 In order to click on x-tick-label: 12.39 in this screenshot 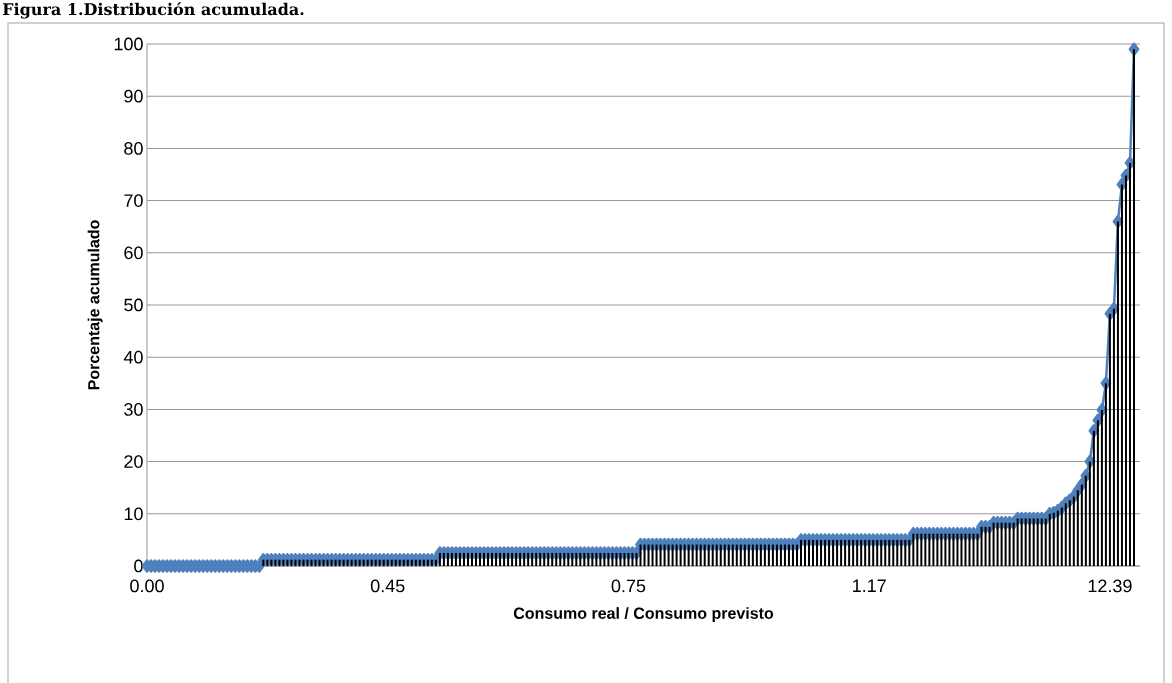, I will do `click(1110, 586)`.